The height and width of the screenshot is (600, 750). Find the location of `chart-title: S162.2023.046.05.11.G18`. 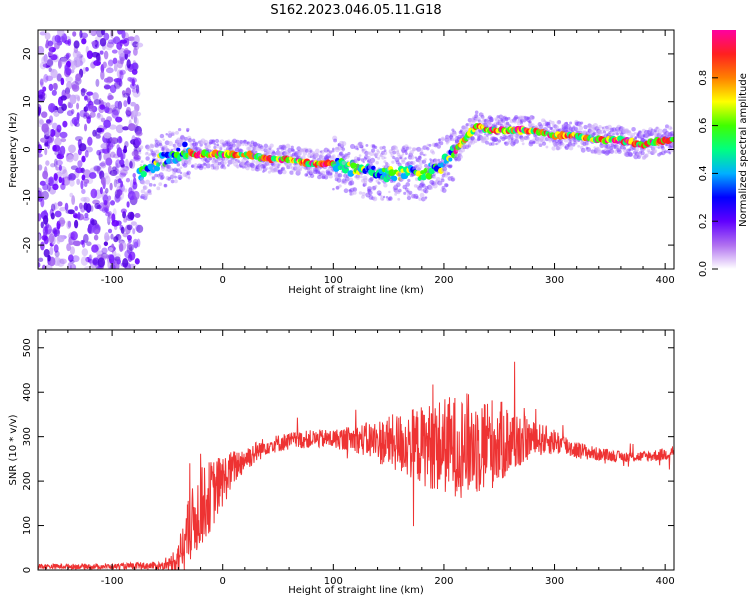

chart-title: S162.2023.046.05.11.G18 is located at coordinates (355, 10).